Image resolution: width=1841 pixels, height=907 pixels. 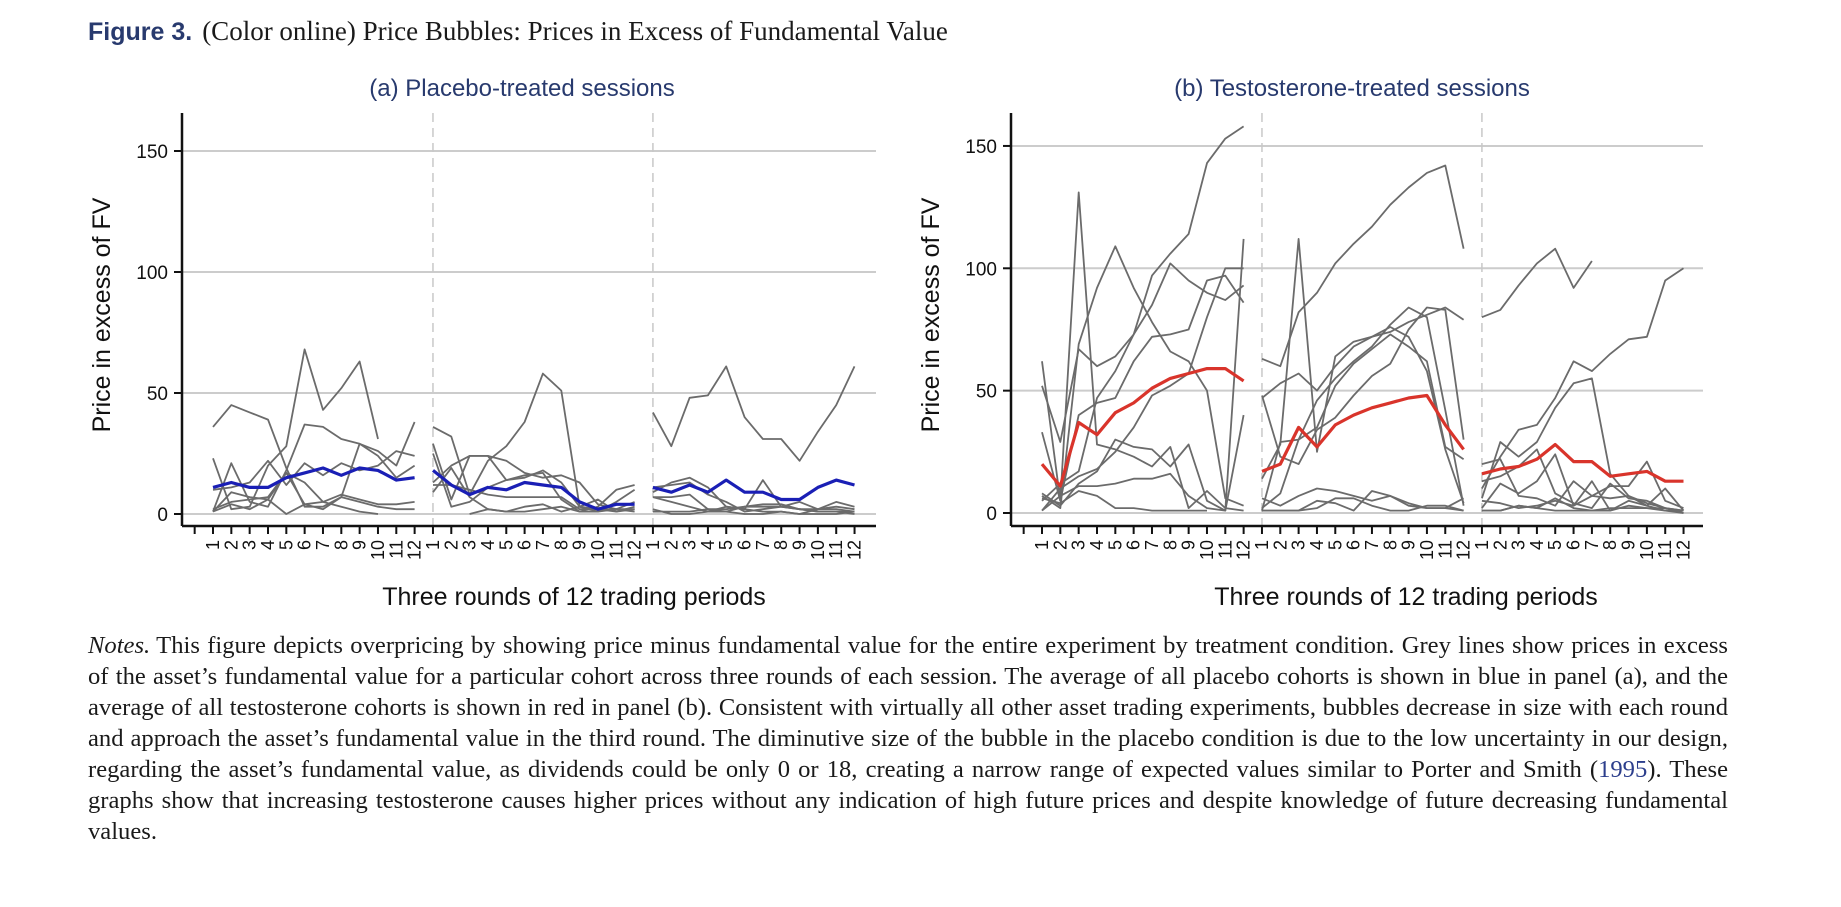 I want to click on y-tick-label: 100, so click(x=981, y=269).